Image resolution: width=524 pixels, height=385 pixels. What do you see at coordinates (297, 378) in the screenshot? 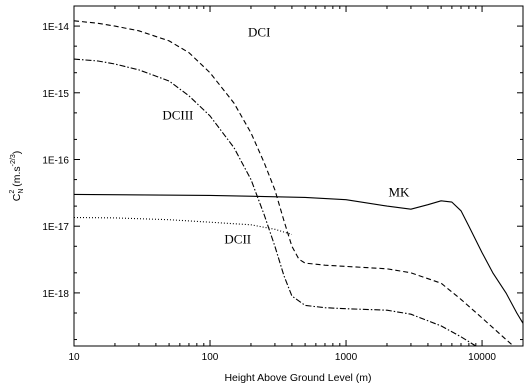
I see `x-axis-title: Height Above Ground Level (m)` at bounding box center [297, 378].